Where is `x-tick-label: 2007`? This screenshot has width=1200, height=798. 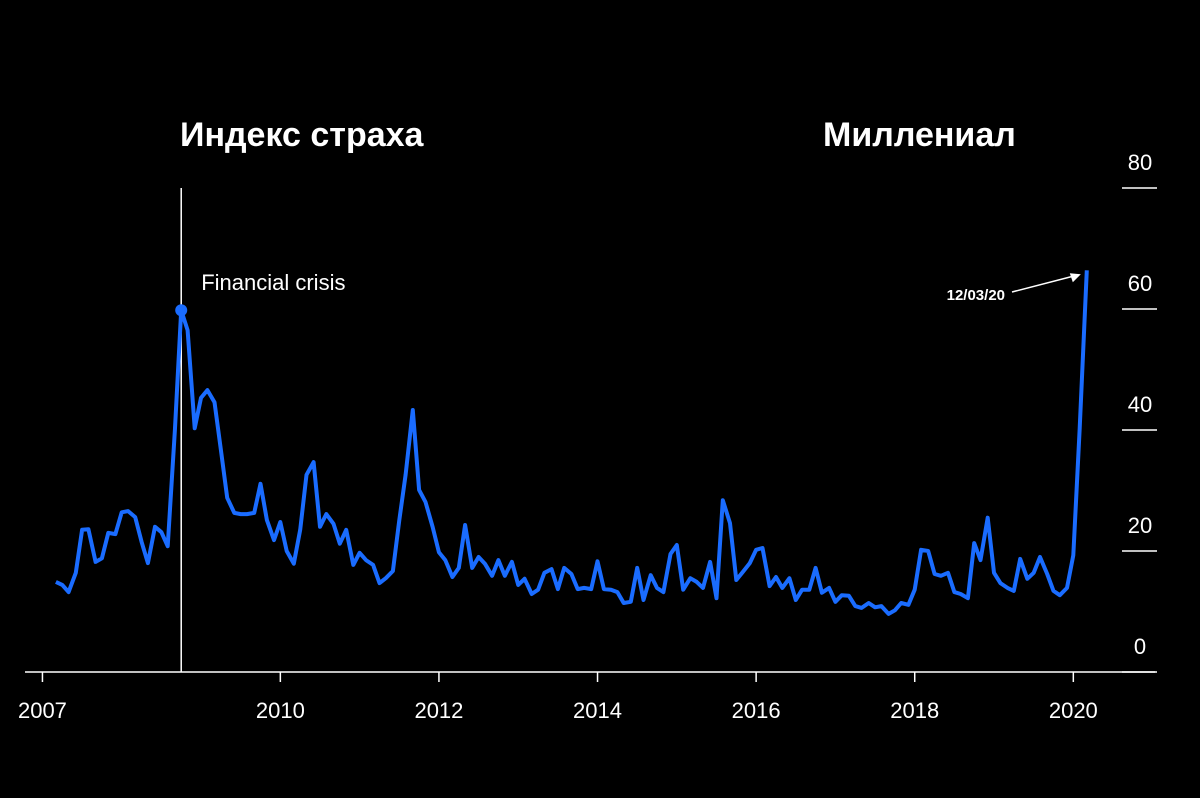
x-tick-label: 2007 is located at coordinates (42, 710).